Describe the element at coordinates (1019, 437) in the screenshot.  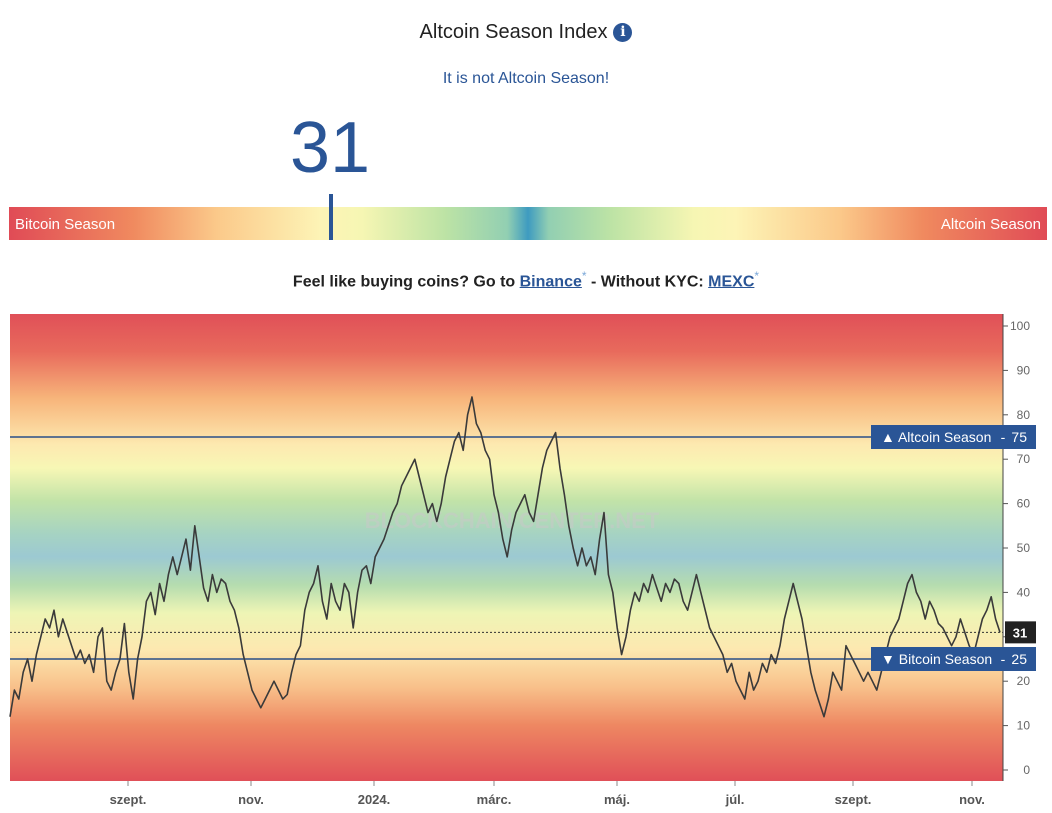
I see `reference-value-label: 75` at that location.